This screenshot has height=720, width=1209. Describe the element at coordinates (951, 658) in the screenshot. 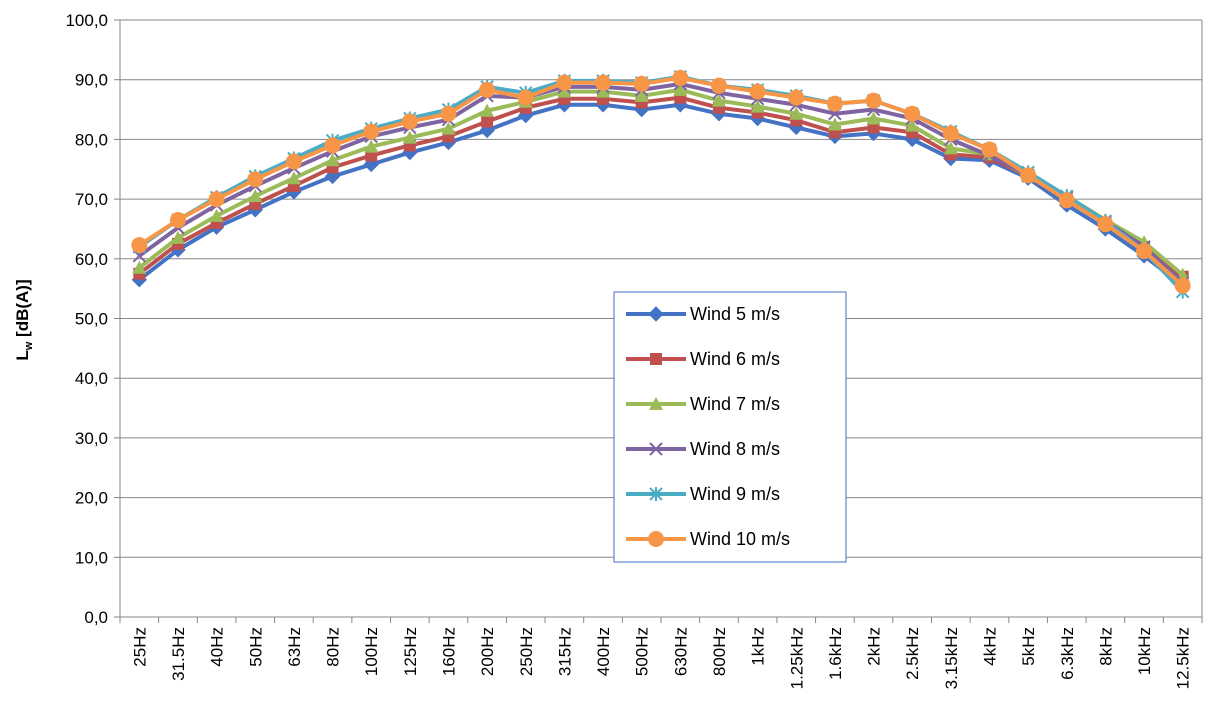

I see `x-tick-label: 3.15kHz` at that location.